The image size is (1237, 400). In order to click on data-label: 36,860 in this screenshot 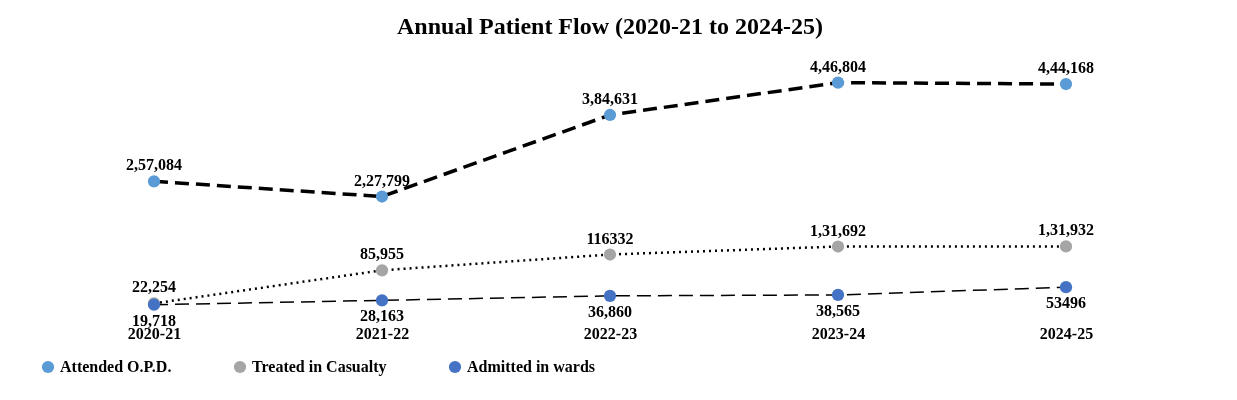, I will do `click(610, 311)`.